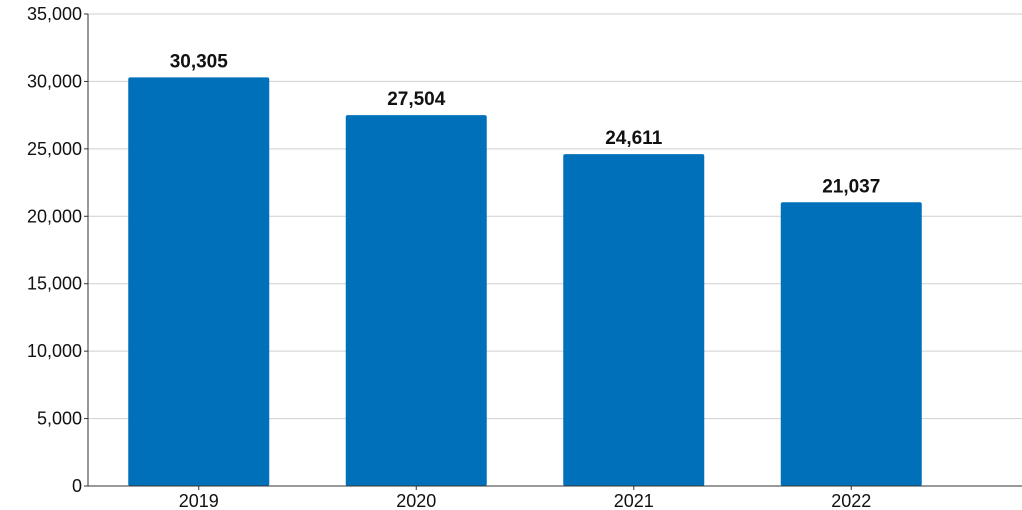 The height and width of the screenshot is (510, 1022). What do you see at coordinates (54, 216) in the screenshot?
I see `y-tick-label: 20,000` at bounding box center [54, 216].